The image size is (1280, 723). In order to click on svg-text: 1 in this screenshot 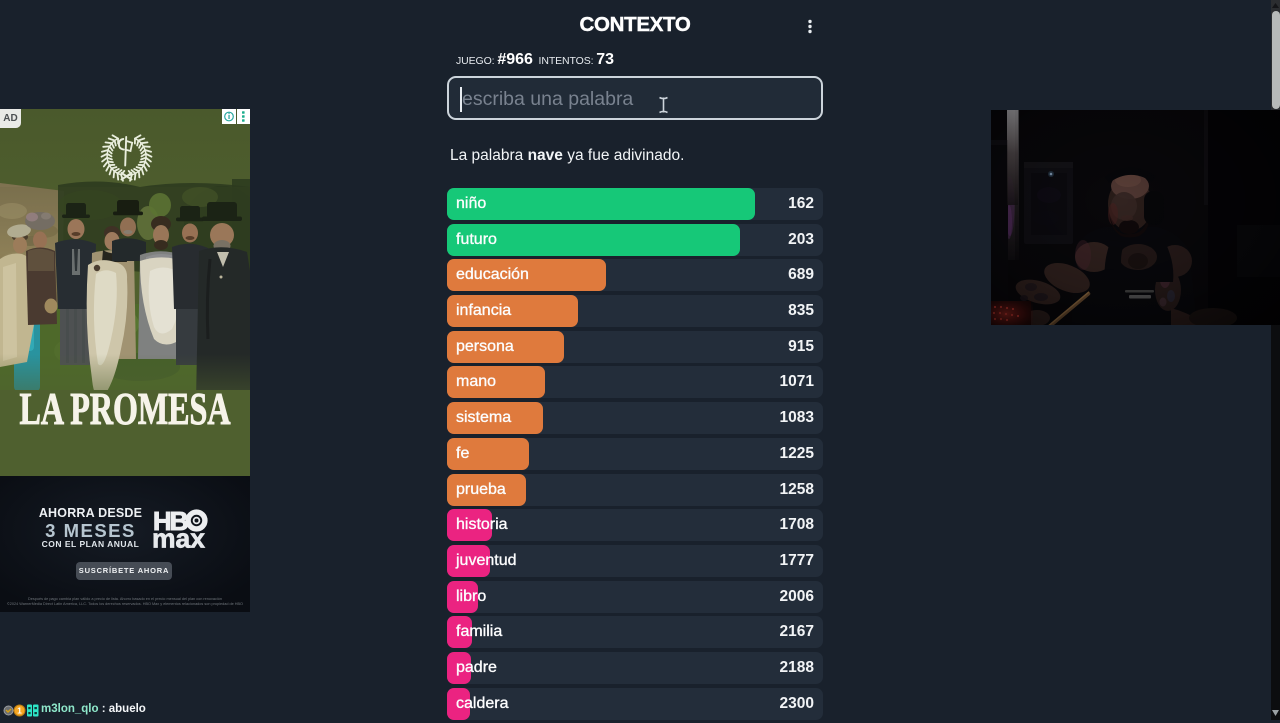, I will do `click(19, 711)`.